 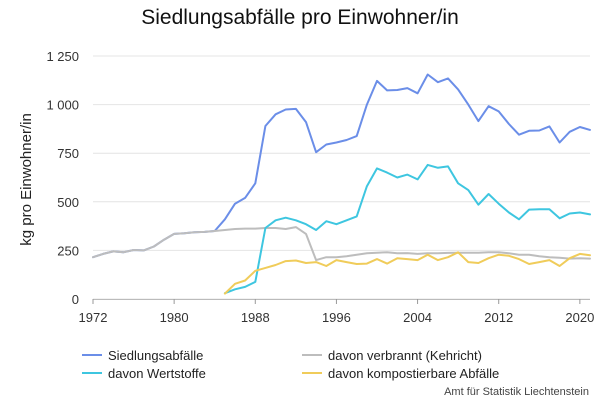 What do you see at coordinates (62, 56) in the screenshot?
I see `y-tick-label: 1 250` at bounding box center [62, 56].